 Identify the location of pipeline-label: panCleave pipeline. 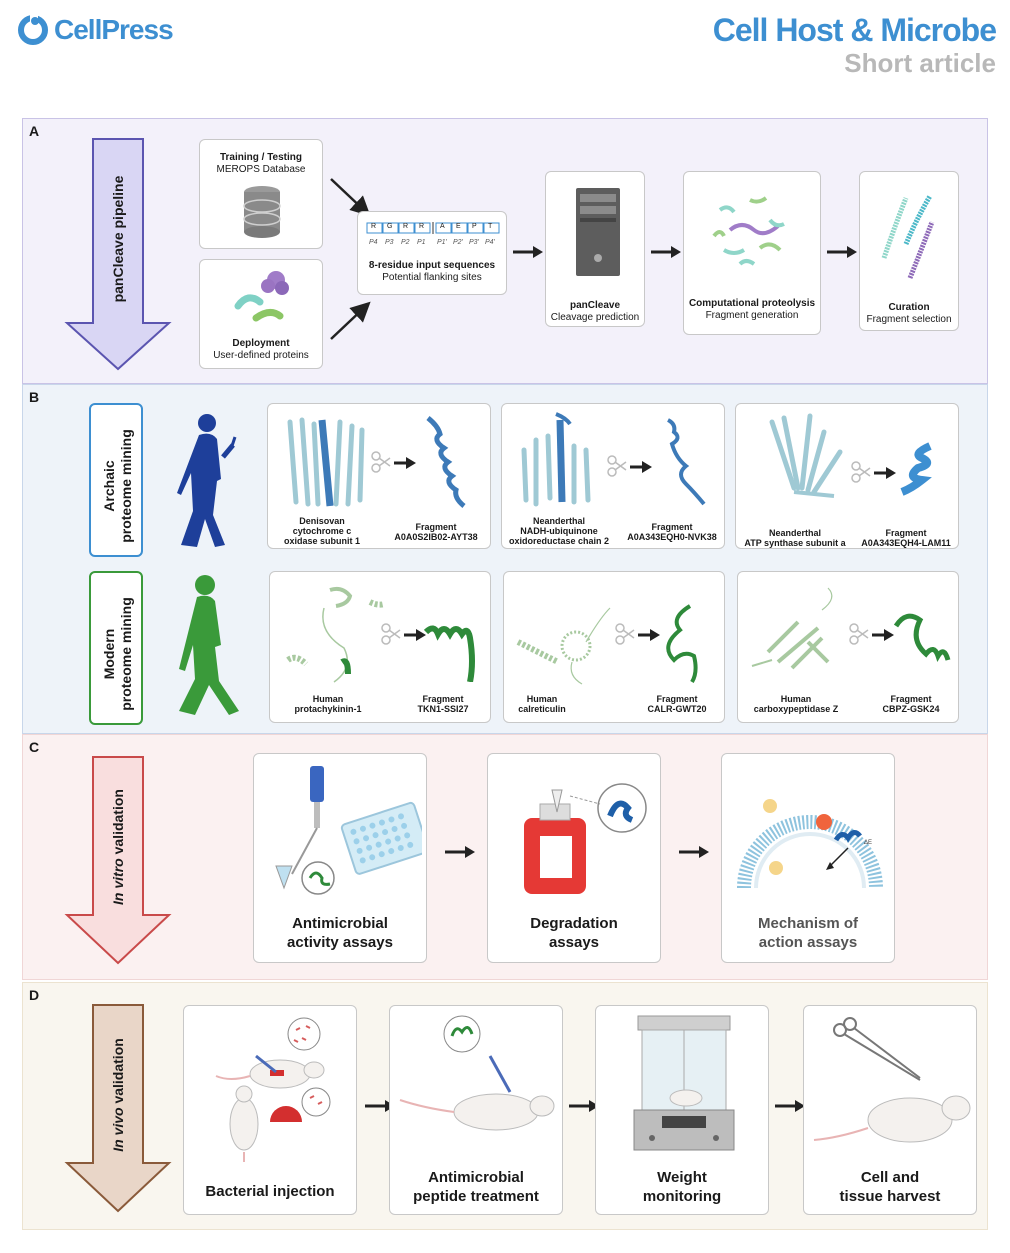
(118, 239).